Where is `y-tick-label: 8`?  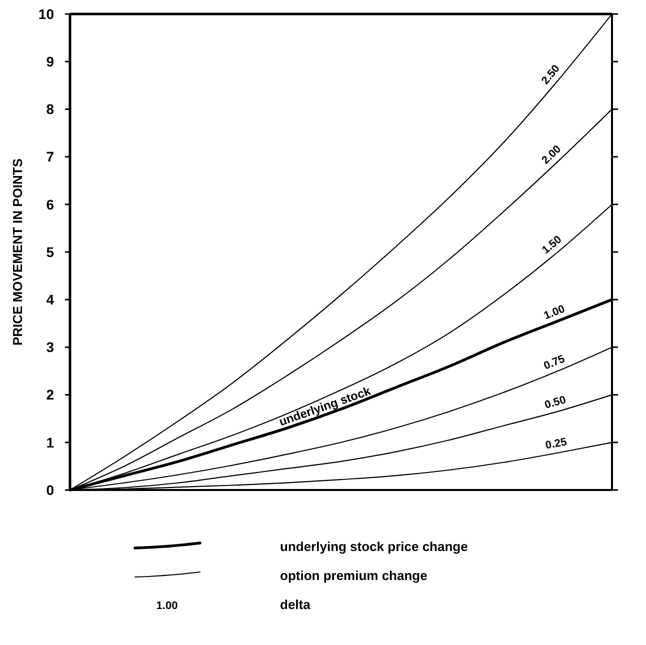 y-tick-label: 8 is located at coordinates (50, 109).